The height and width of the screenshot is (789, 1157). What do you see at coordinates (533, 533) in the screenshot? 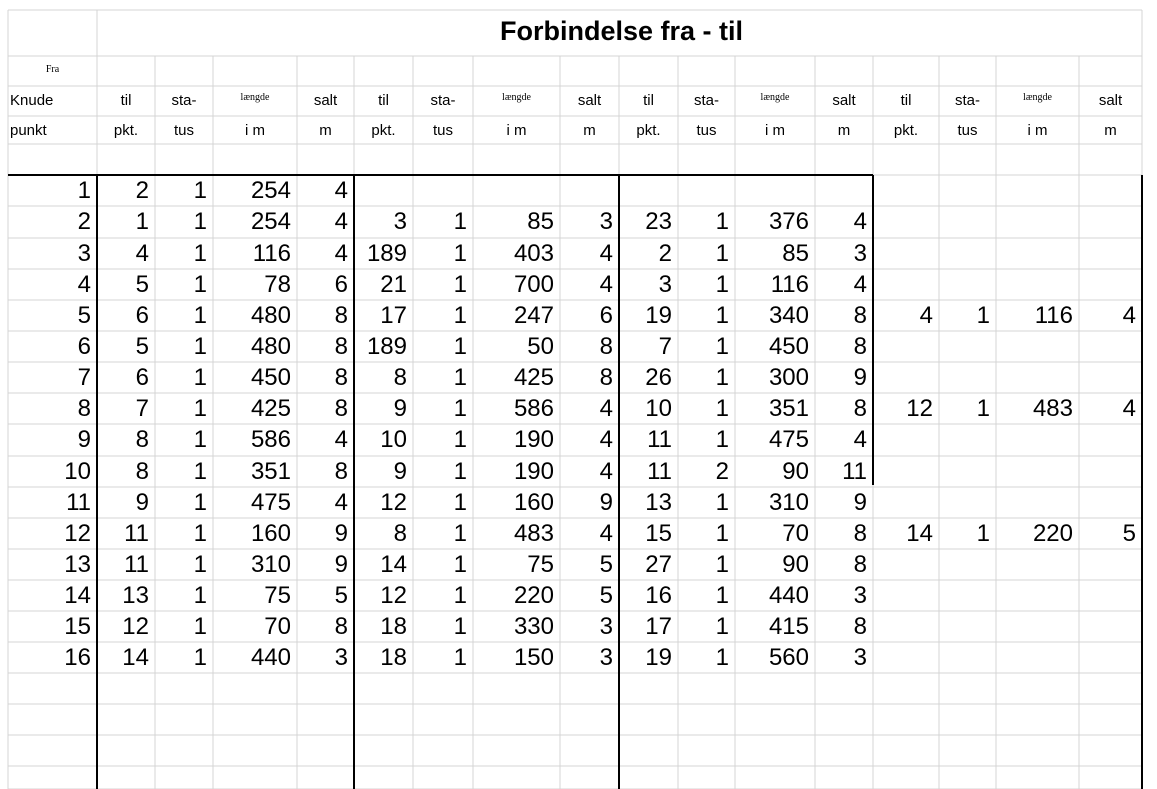
I see `table-cell: 483` at bounding box center [533, 533].